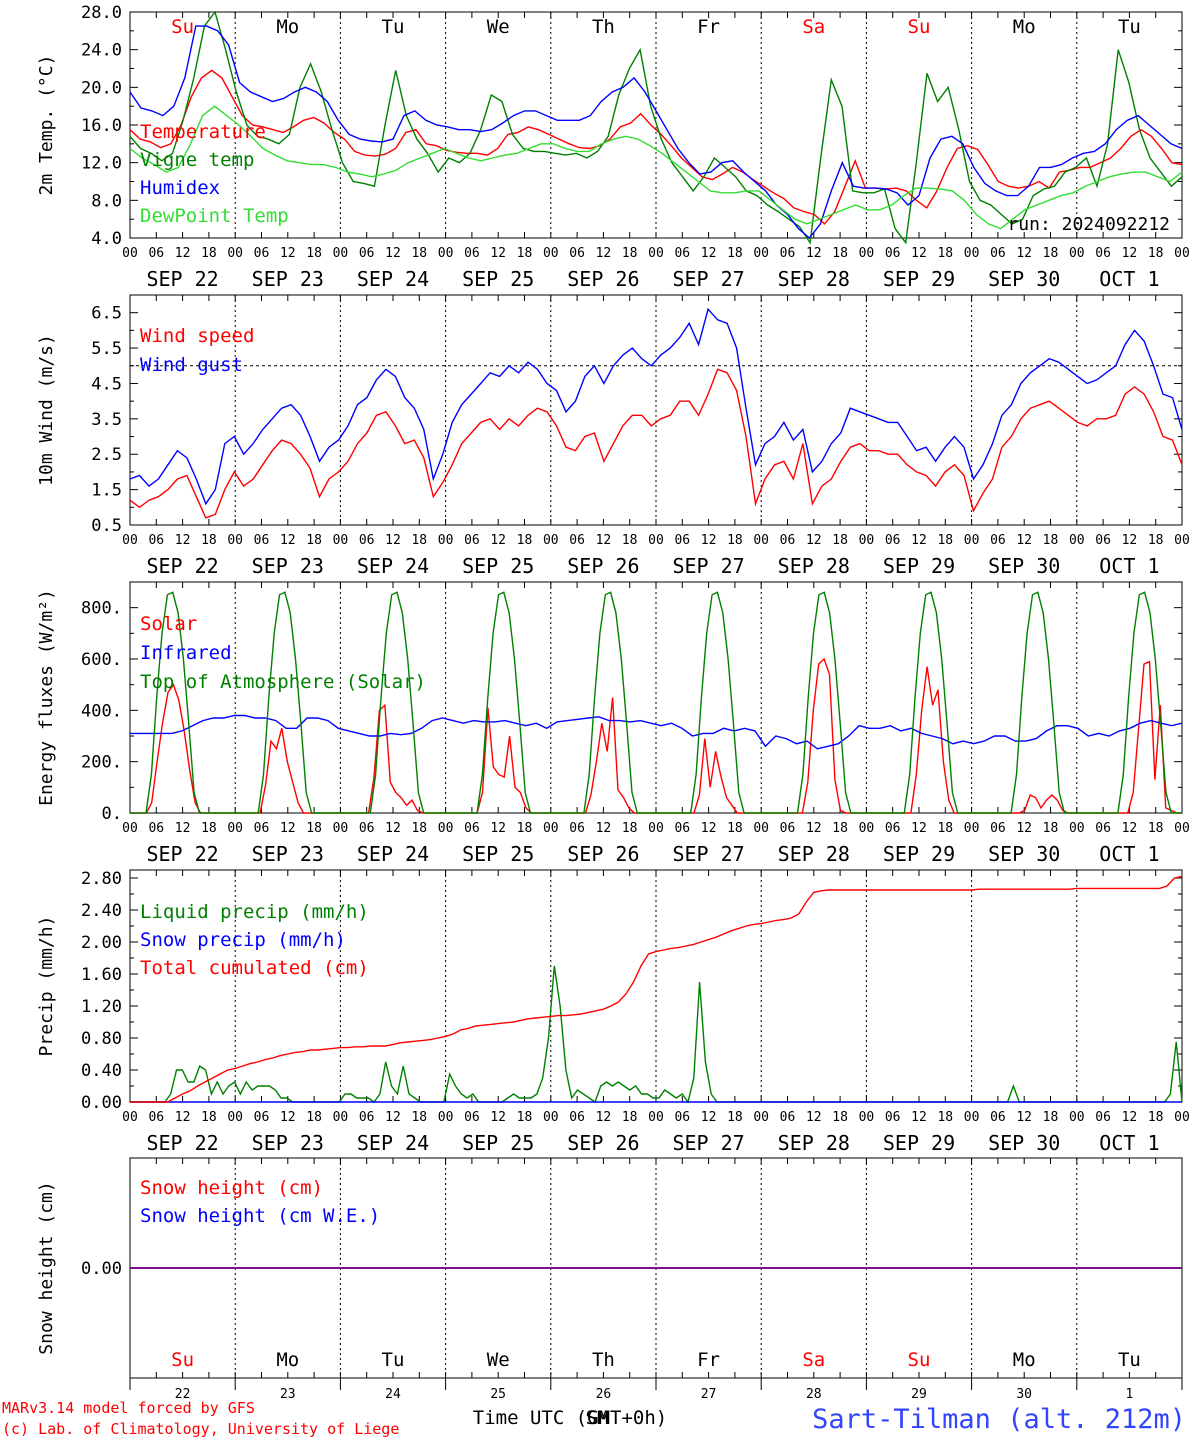 This screenshot has height=1440, width=1194. What do you see at coordinates (393, 1394) in the screenshot?
I see `day-number-label: 24` at bounding box center [393, 1394].